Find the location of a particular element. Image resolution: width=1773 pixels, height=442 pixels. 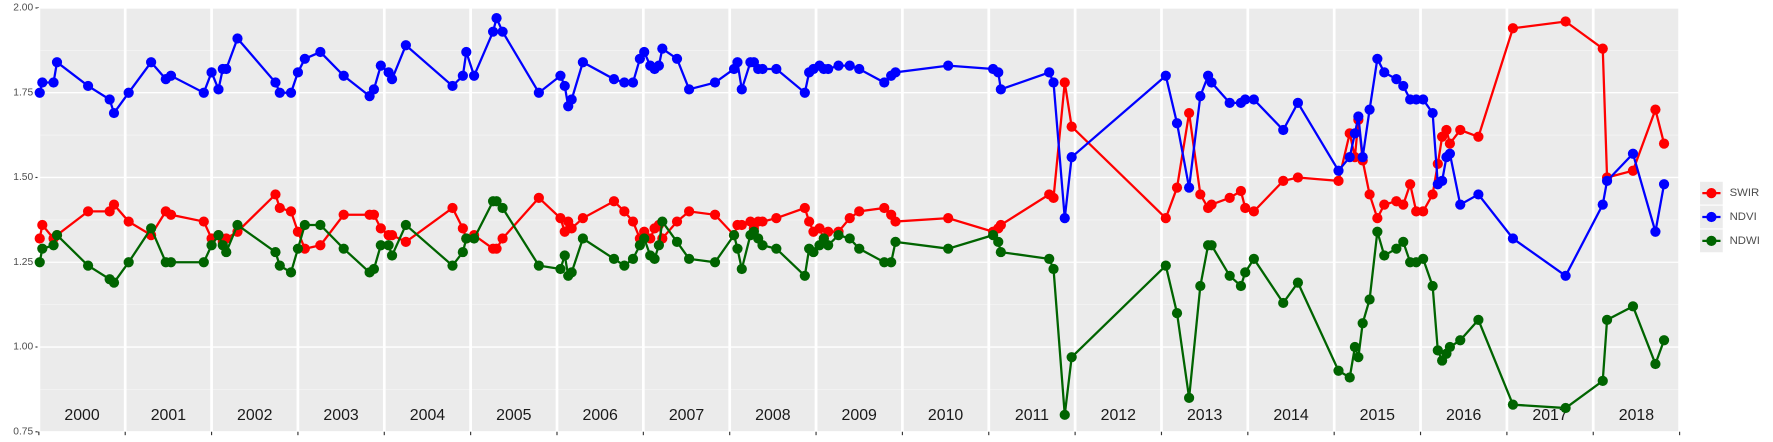

y-tick-label: 0.75 is located at coordinates (23, 431).